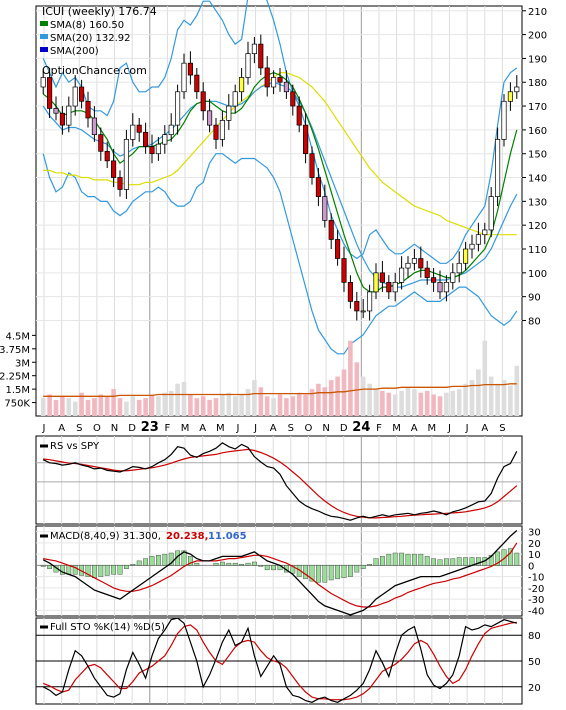 The image size is (566, 710). I want to click on x-tick-label: S, so click(79, 428).